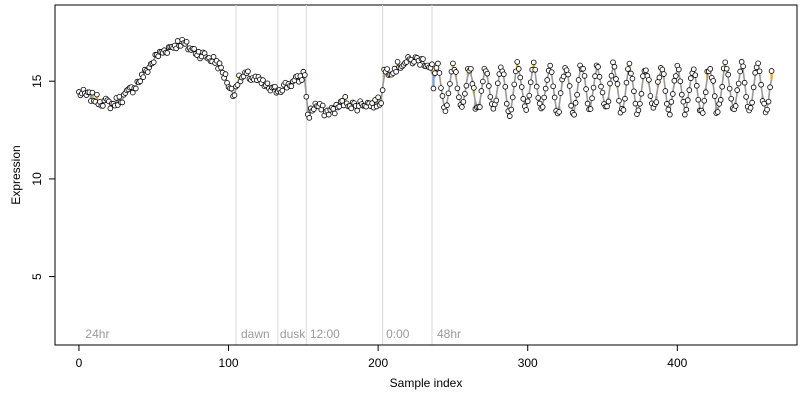  Describe the element at coordinates (79, 363) in the screenshot. I see `x-tick-label: 0` at that location.